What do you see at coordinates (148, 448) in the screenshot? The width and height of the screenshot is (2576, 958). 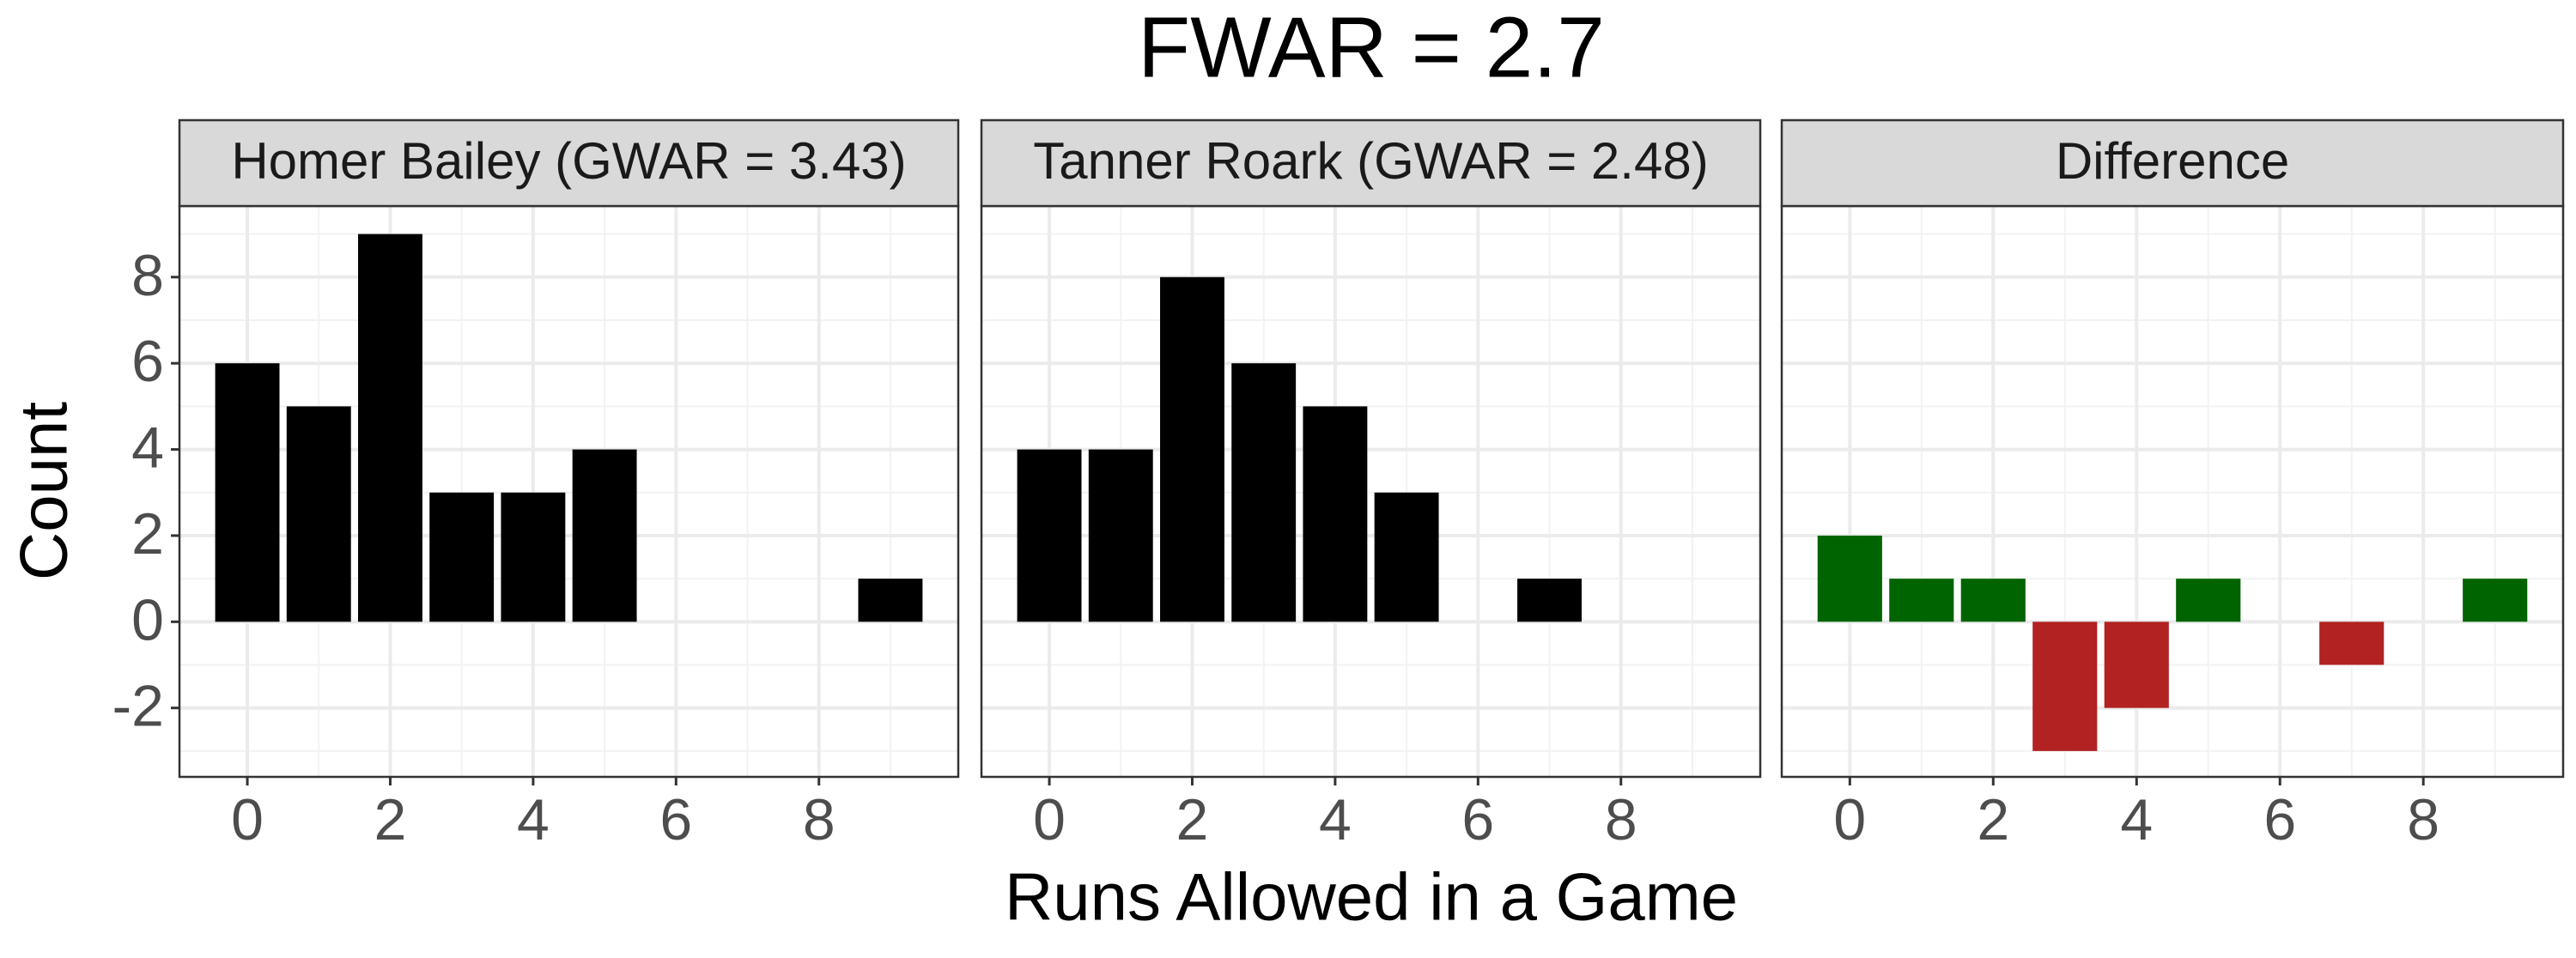 I see `y-tick-label: 4` at bounding box center [148, 448].